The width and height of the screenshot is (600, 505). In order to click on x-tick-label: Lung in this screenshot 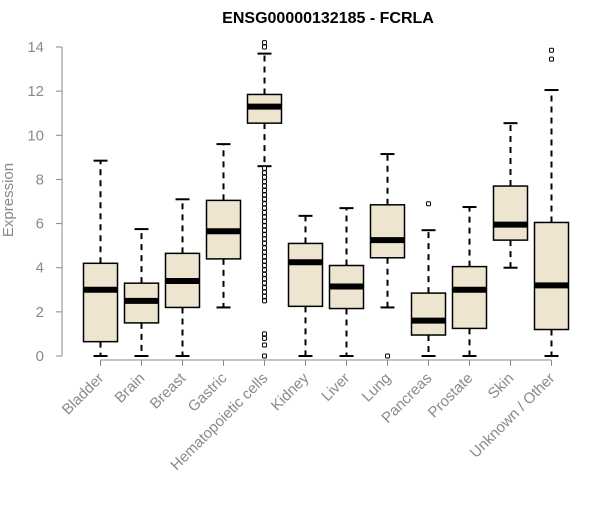, I will do `click(377, 388)`.